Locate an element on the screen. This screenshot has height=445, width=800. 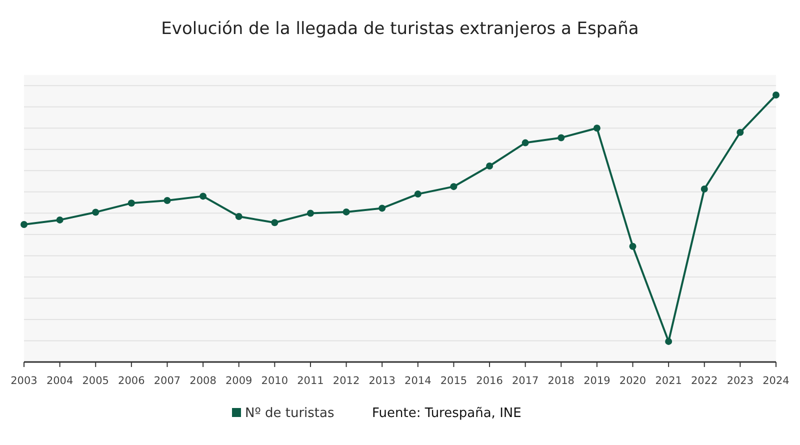
x-tick-label: 2021 is located at coordinates (668, 381).